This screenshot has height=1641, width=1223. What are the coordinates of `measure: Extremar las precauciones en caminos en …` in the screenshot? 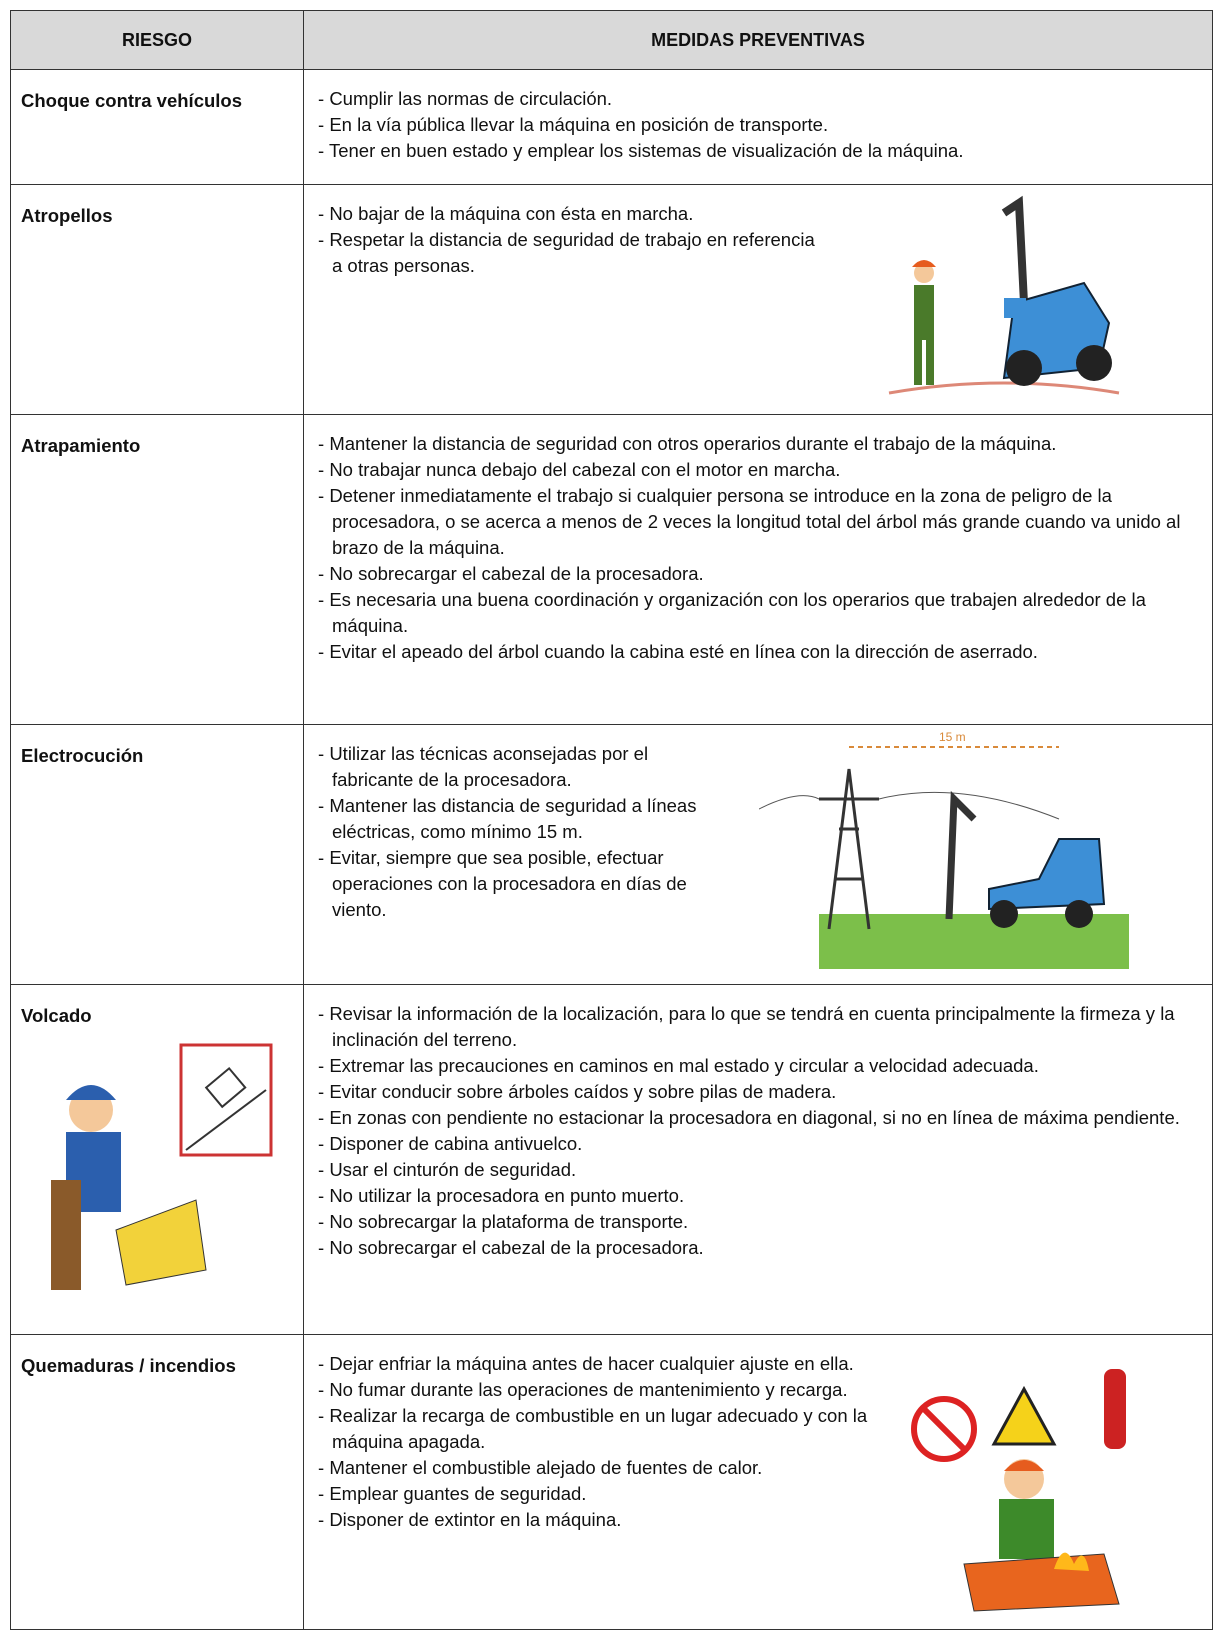 It's located at (760, 1066).